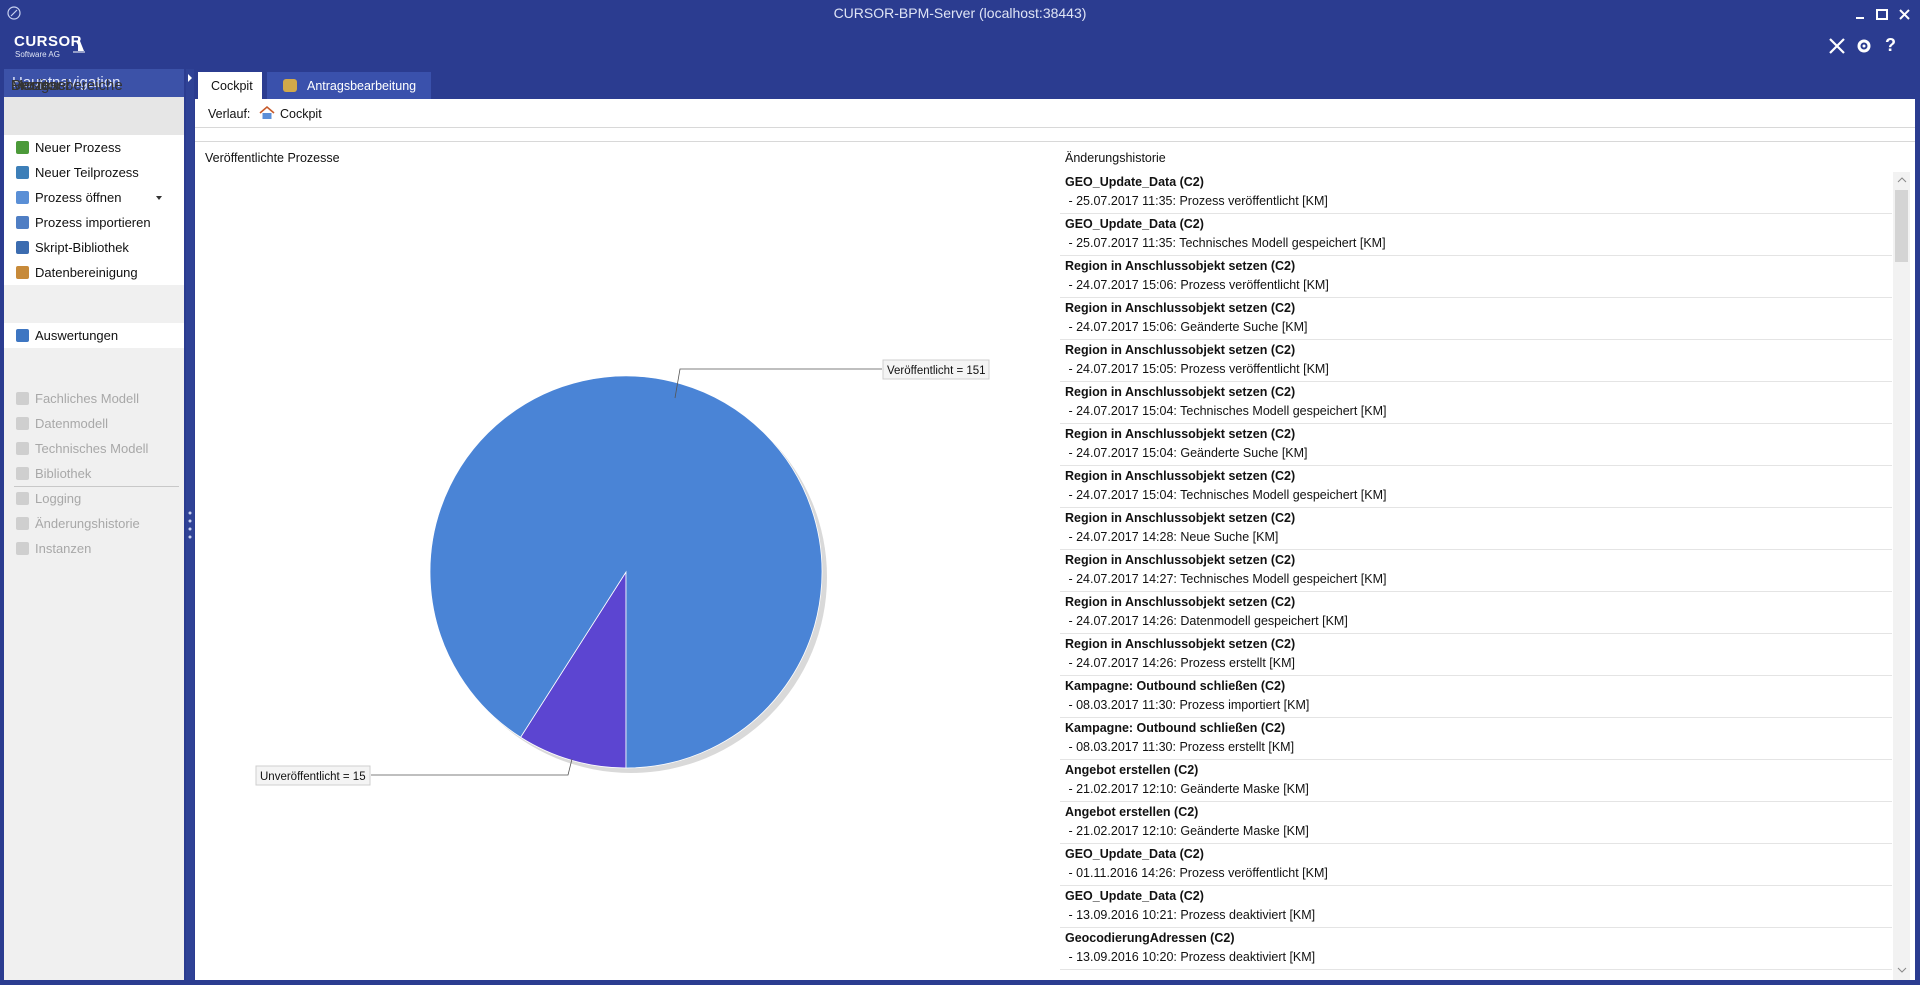 The width and height of the screenshot is (1920, 985). I want to click on nav-label: Neuer Prozess, so click(78, 147).